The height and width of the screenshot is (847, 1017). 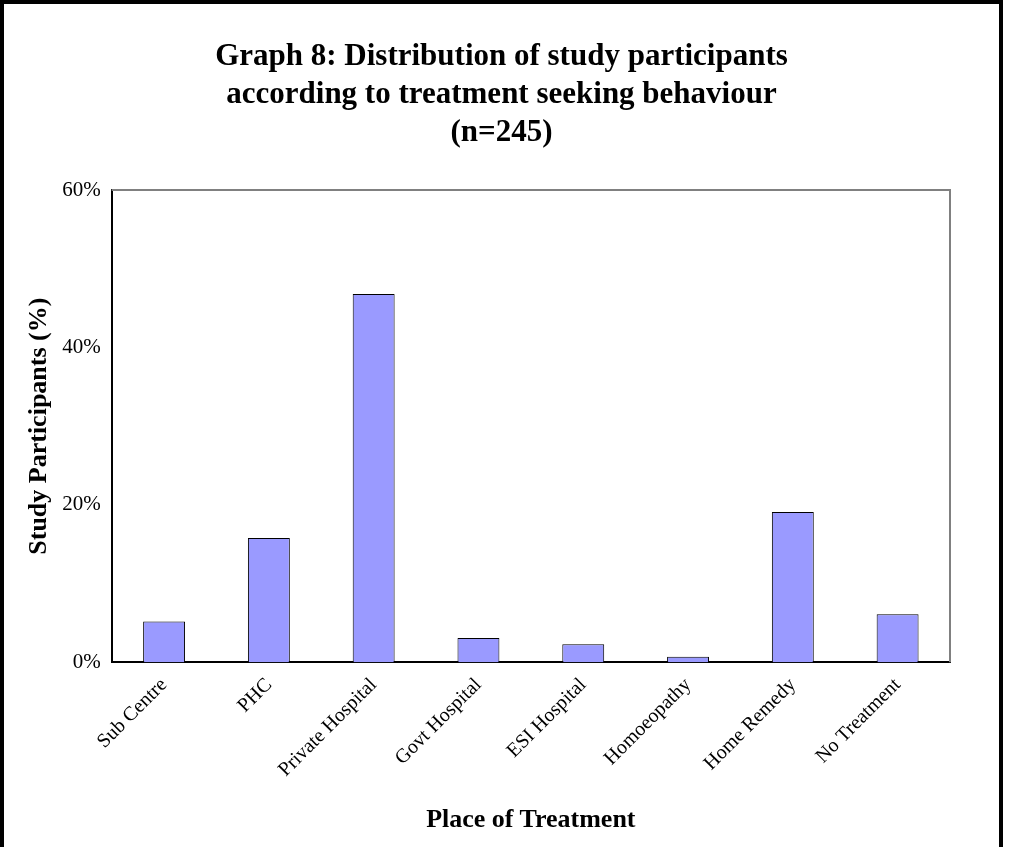 I want to click on y-tick-label: 0%, so click(x=86, y=660).